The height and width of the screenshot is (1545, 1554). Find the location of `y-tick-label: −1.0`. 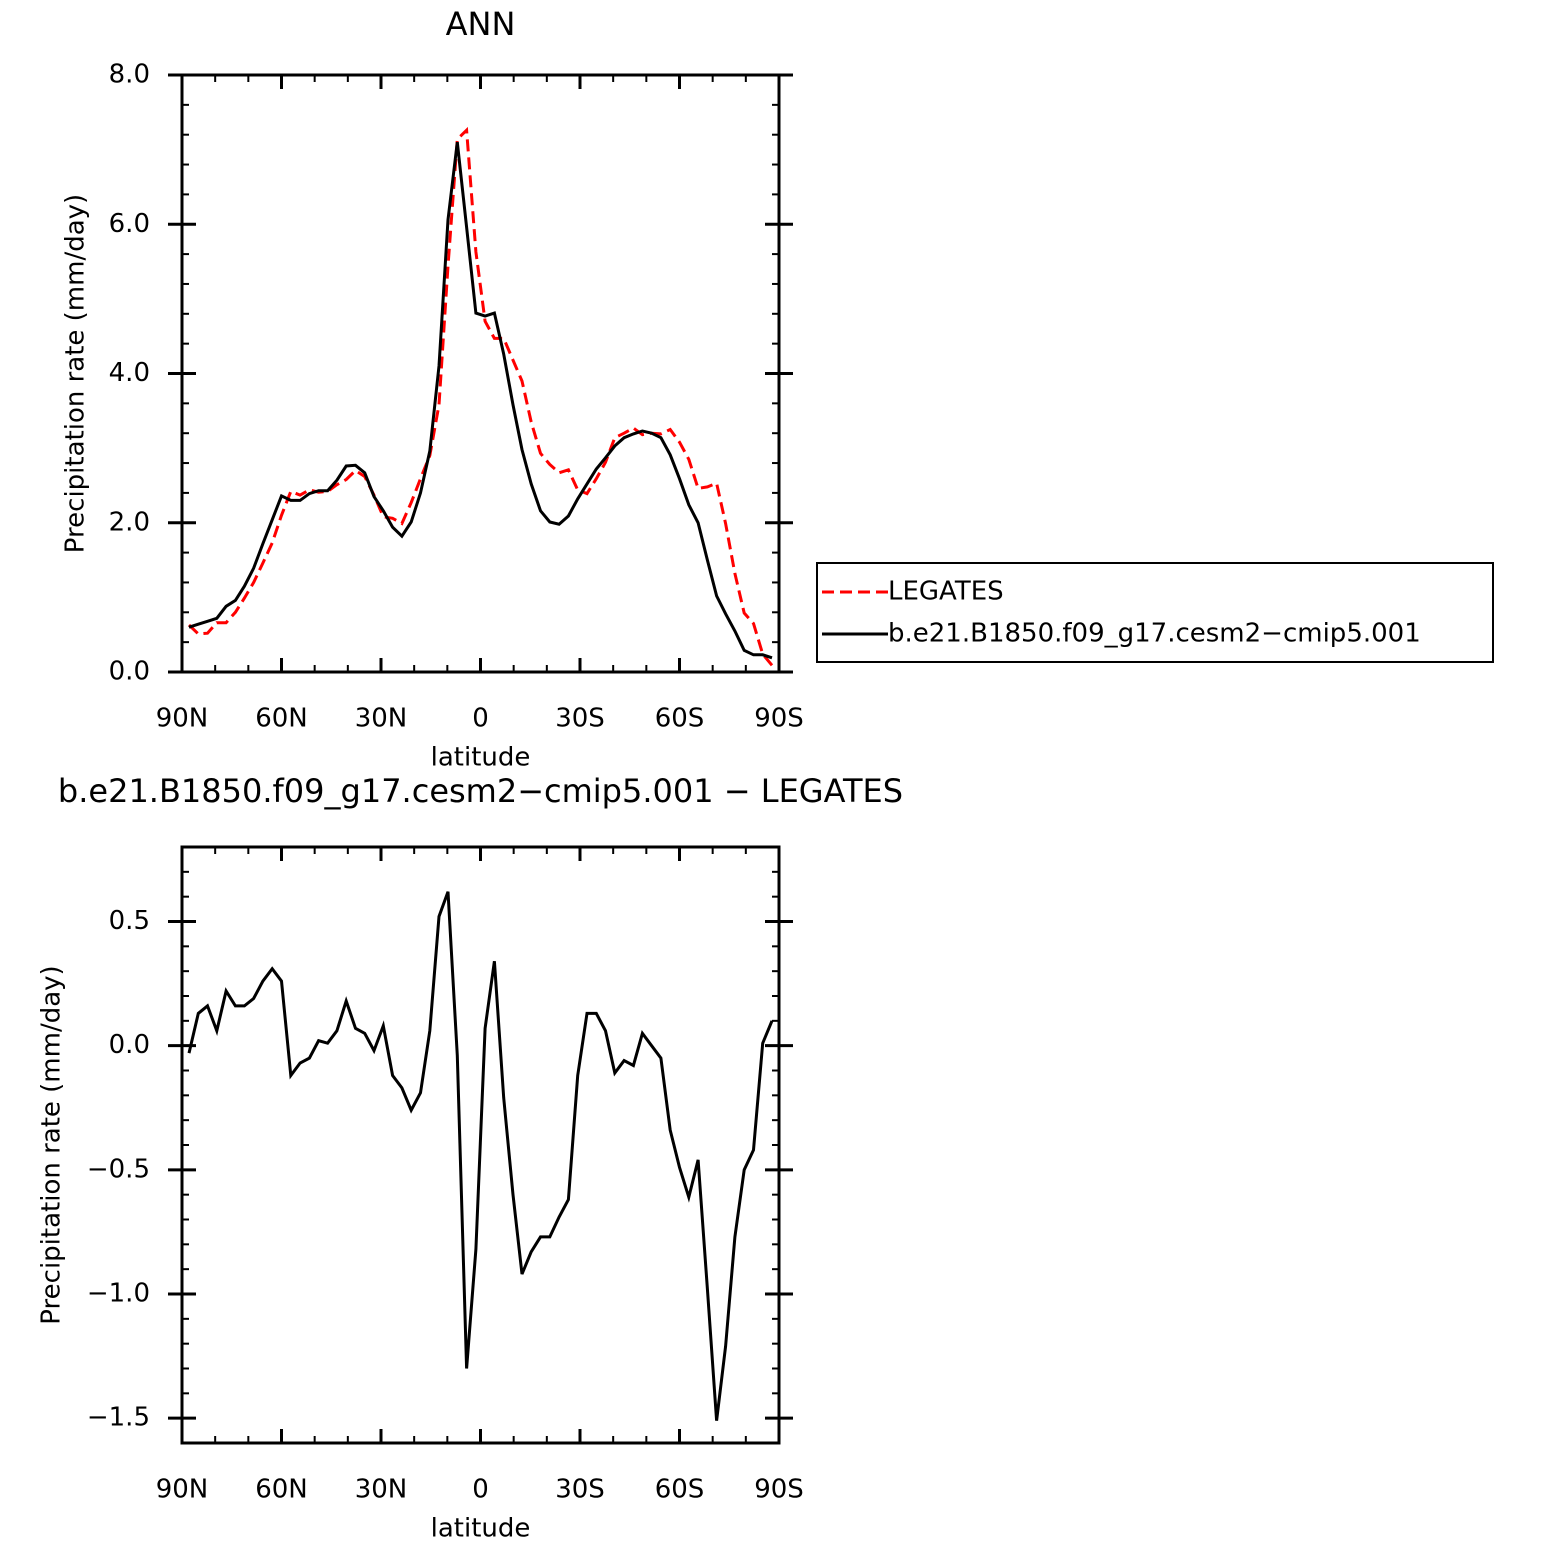

y-tick-label: −1.0 is located at coordinates (118, 1294).